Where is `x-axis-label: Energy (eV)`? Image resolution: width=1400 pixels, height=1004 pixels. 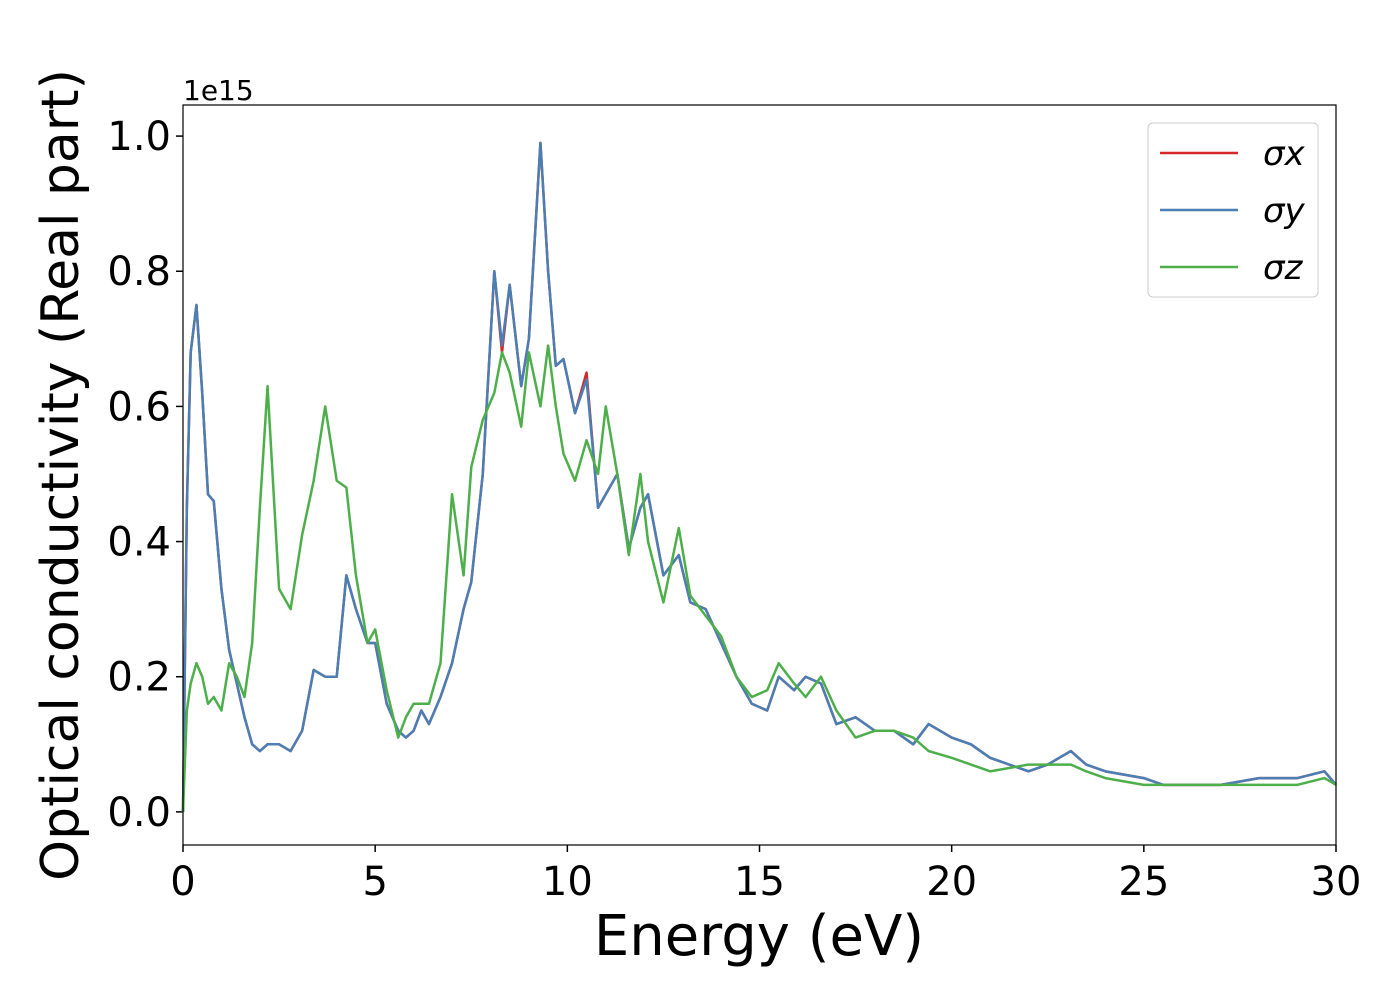
x-axis-label: Energy (eV) is located at coordinates (759, 936).